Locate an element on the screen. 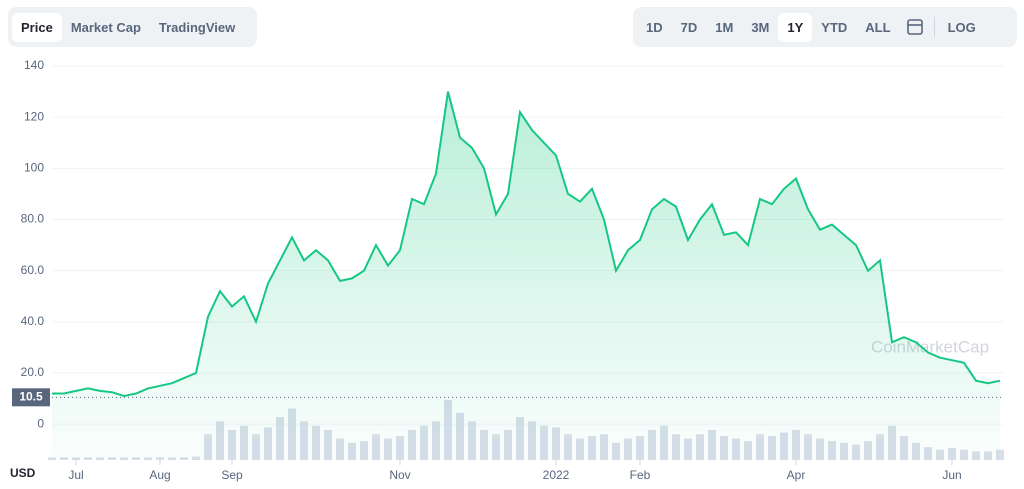 This screenshot has width=1024, height=489. y-tick-label: 140 is located at coordinates (34, 65).